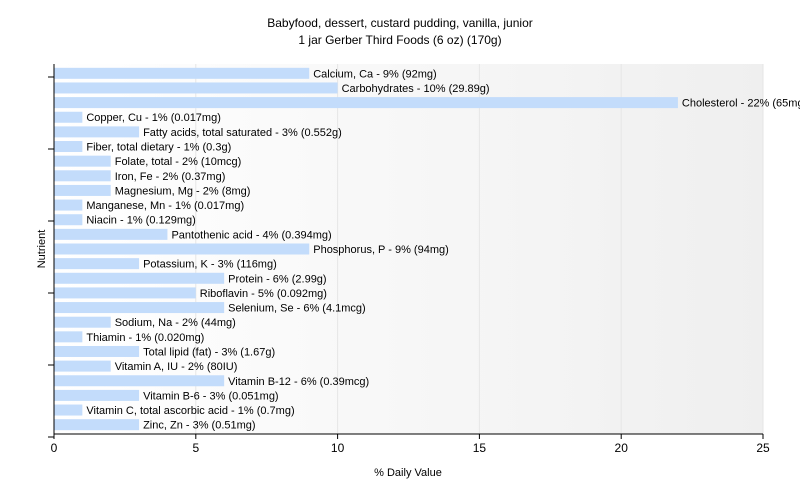 The width and height of the screenshot is (800, 500). Describe the element at coordinates (381, 250) in the screenshot. I see `bar-label: Phosphorus, P - 9% (94mg)` at that location.